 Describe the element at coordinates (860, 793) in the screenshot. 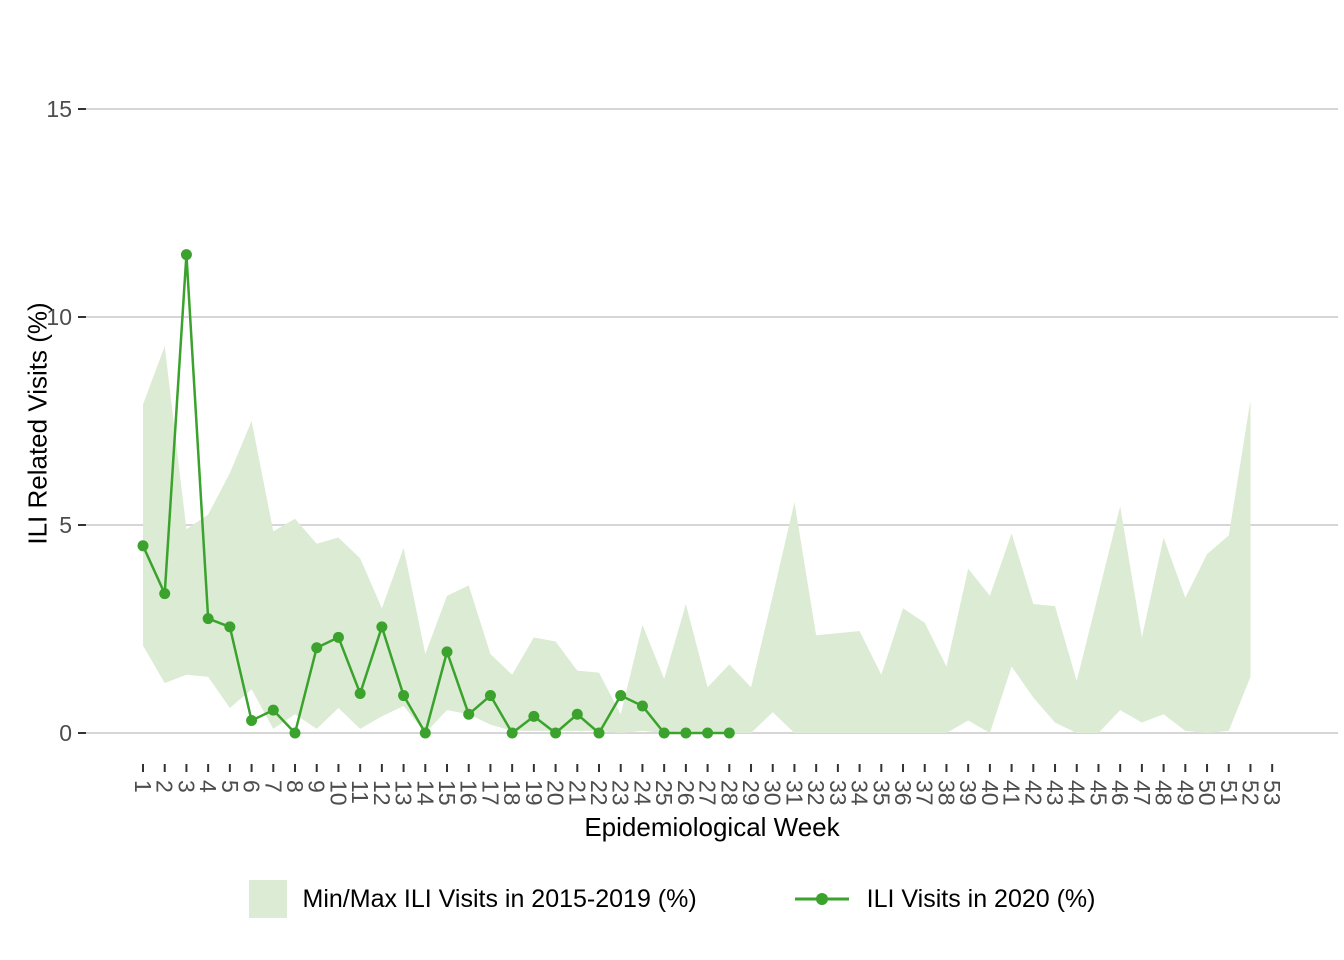

I see `x-tick-label-34: 34` at that location.